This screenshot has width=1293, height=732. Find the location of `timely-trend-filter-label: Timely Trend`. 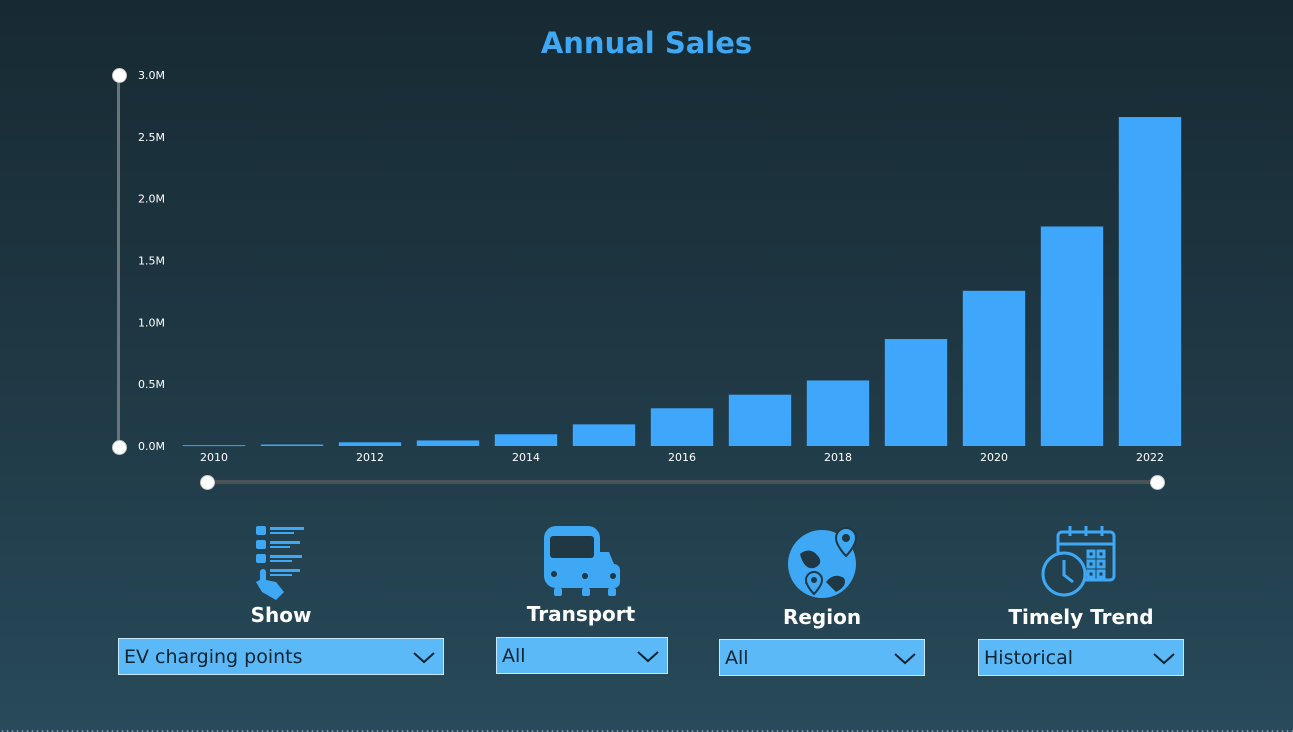

timely-trend-filter-label: Timely Trend is located at coordinates (1081, 617).